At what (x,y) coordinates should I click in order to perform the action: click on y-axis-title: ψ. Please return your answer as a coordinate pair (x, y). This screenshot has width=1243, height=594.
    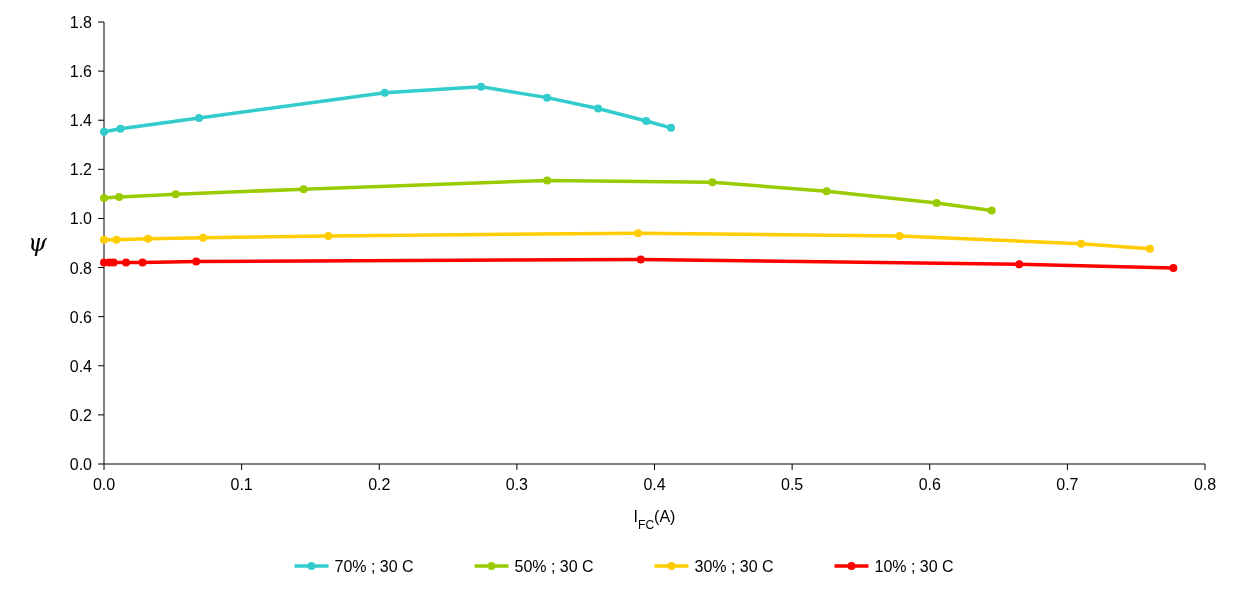
    Looking at the image, I should click on (38, 243).